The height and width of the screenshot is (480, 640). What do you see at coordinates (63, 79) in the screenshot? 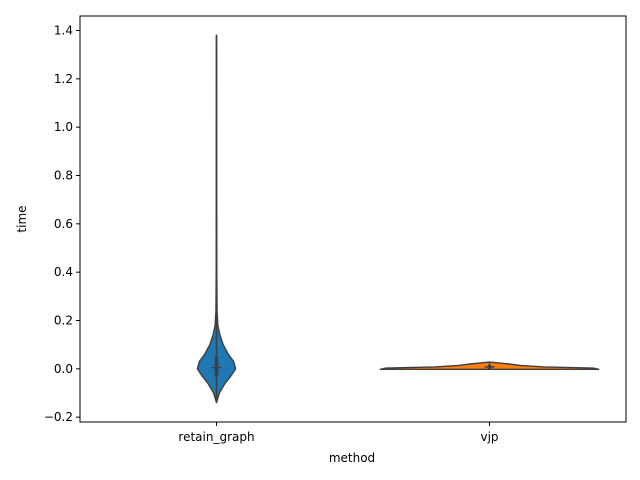
I see `y-tick-label: 1.2` at bounding box center [63, 79].